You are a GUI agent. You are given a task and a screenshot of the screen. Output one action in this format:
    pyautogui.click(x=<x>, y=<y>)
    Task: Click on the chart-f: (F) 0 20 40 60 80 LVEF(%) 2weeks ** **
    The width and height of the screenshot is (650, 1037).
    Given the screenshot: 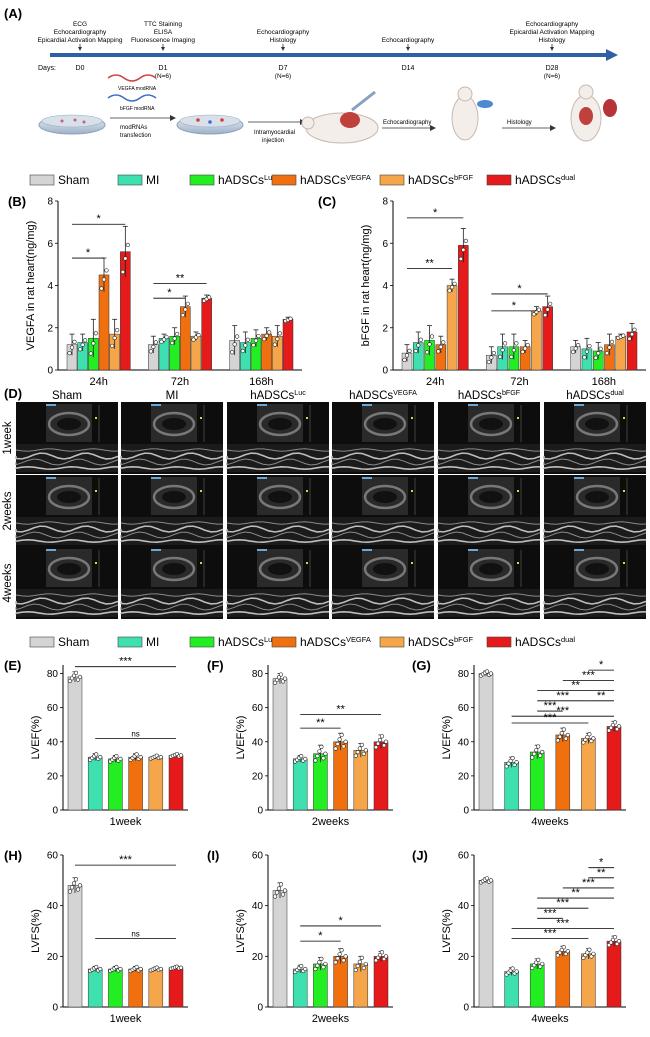 What is the action you would take?
    pyautogui.click(x=300, y=743)
    